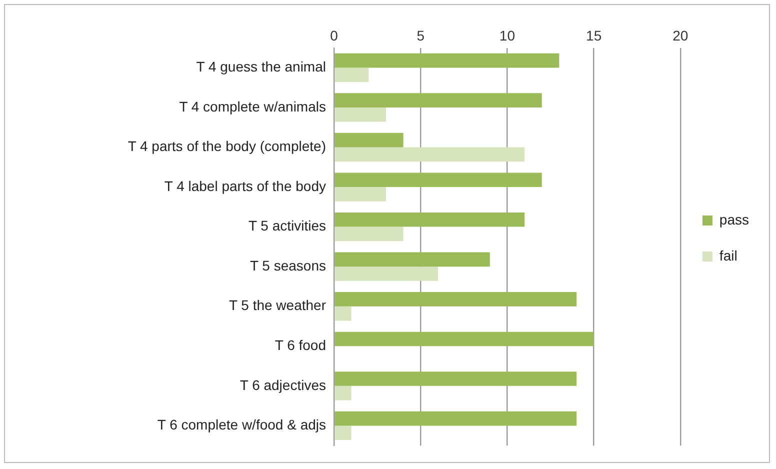 This screenshot has height=469, width=776. I want to click on y-tick-label: T 5 activities, so click(287, 226).